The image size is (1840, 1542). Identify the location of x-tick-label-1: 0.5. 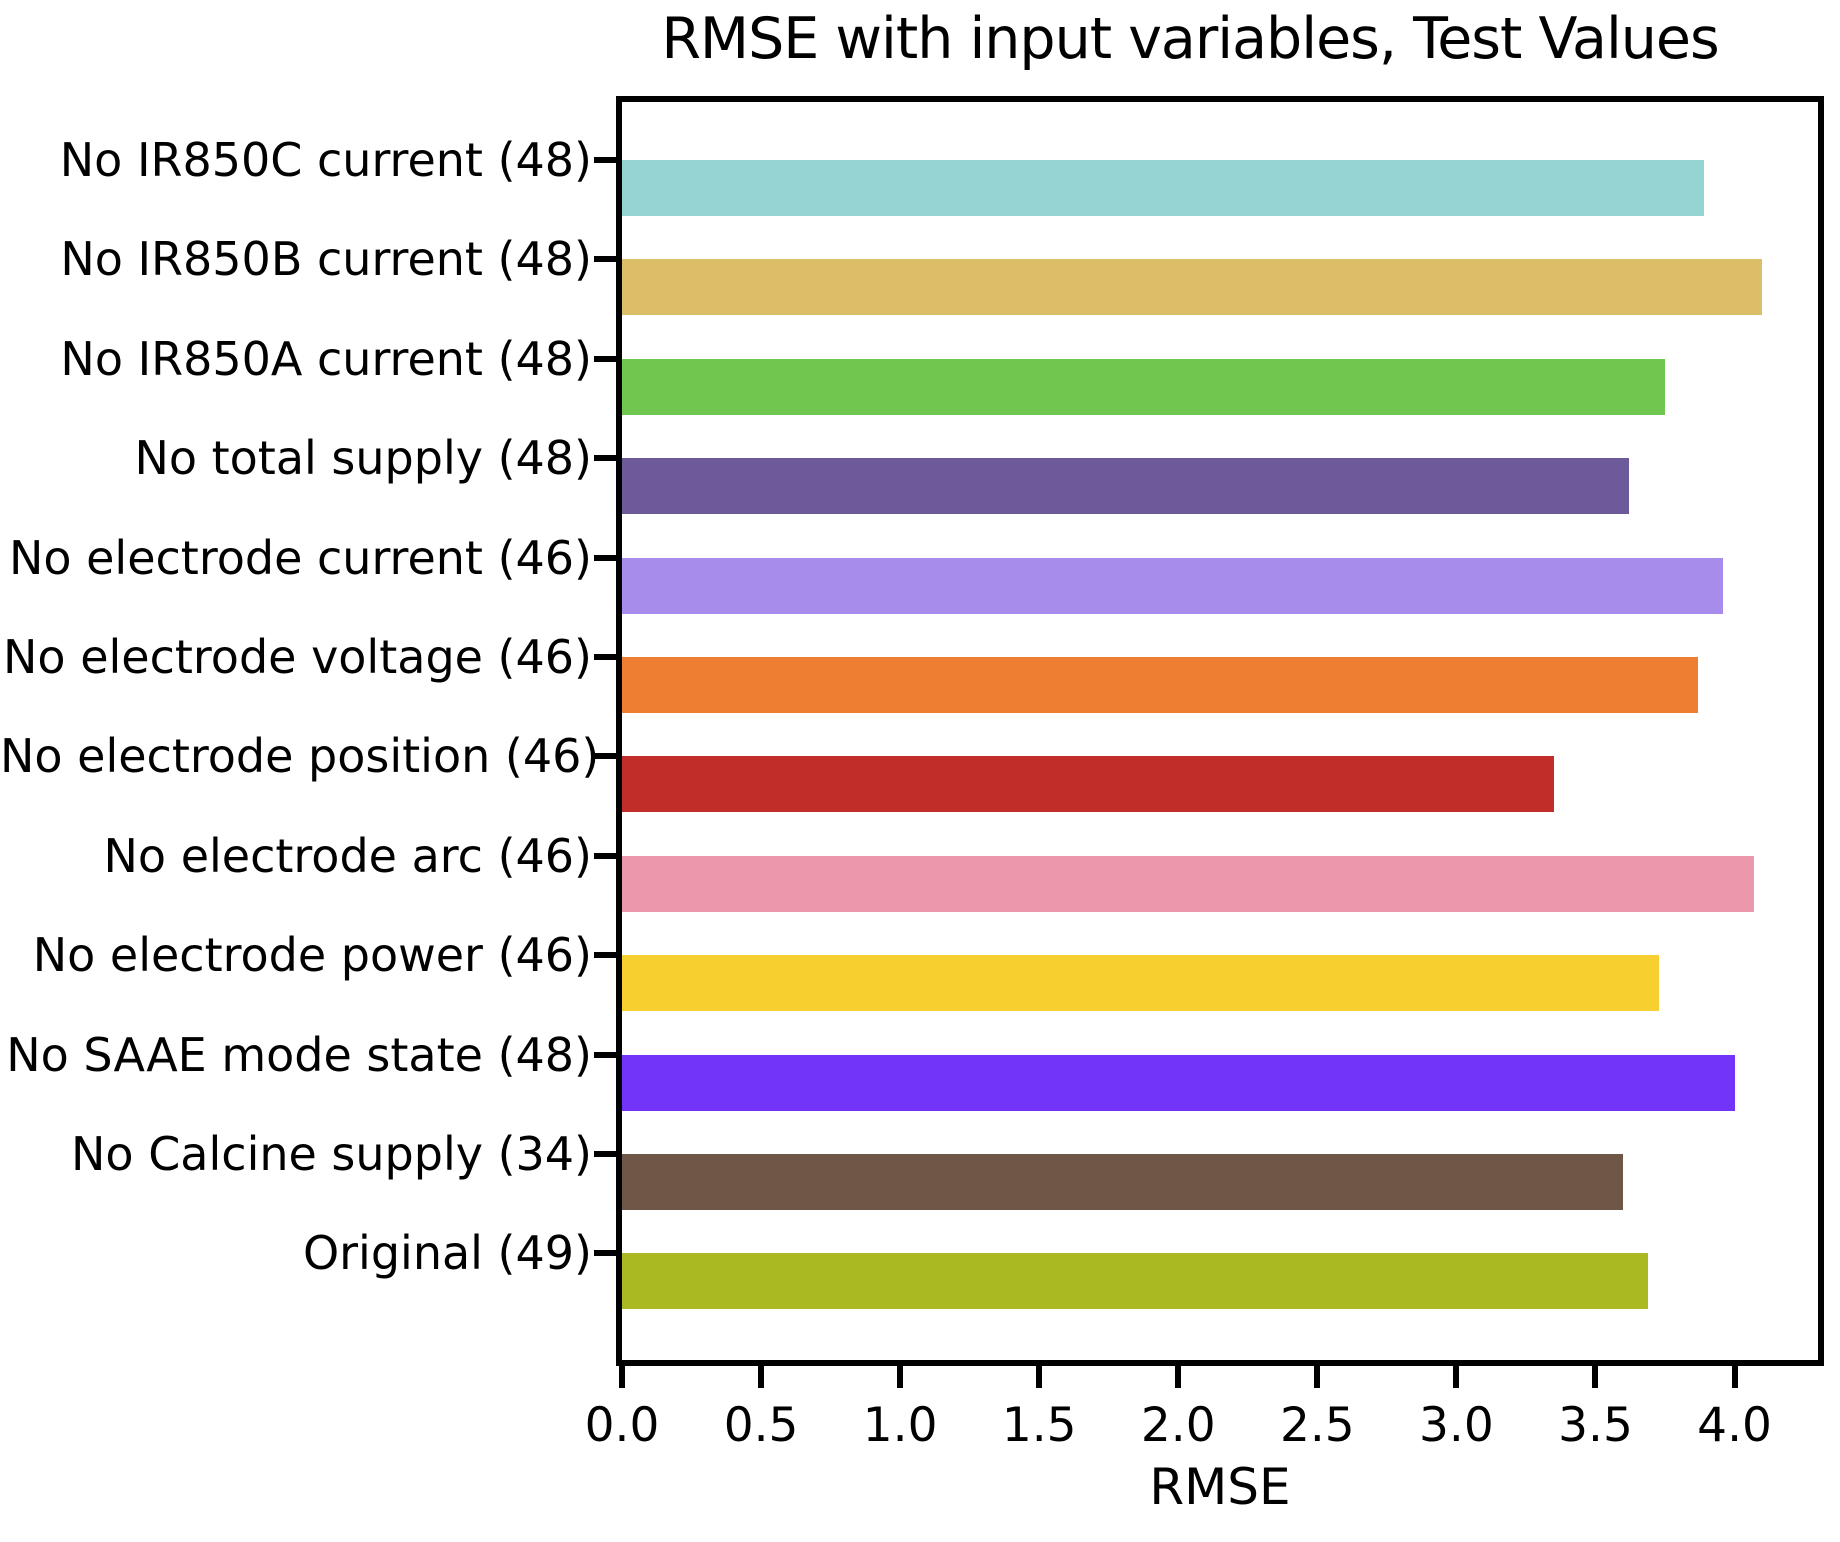
(761, 1425).